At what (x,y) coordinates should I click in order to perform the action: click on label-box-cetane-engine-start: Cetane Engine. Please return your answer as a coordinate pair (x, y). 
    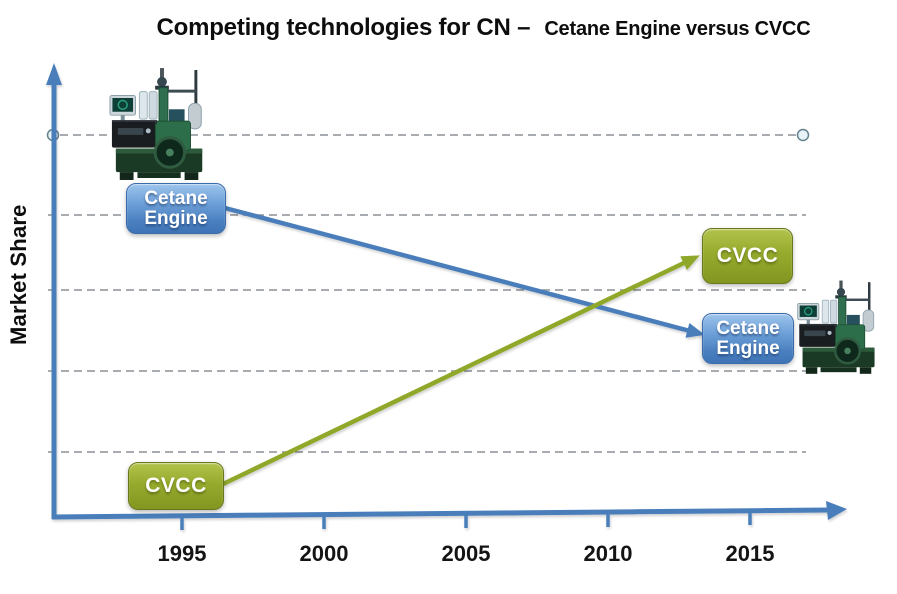
    Looking at the image, I should click on (176, 208).